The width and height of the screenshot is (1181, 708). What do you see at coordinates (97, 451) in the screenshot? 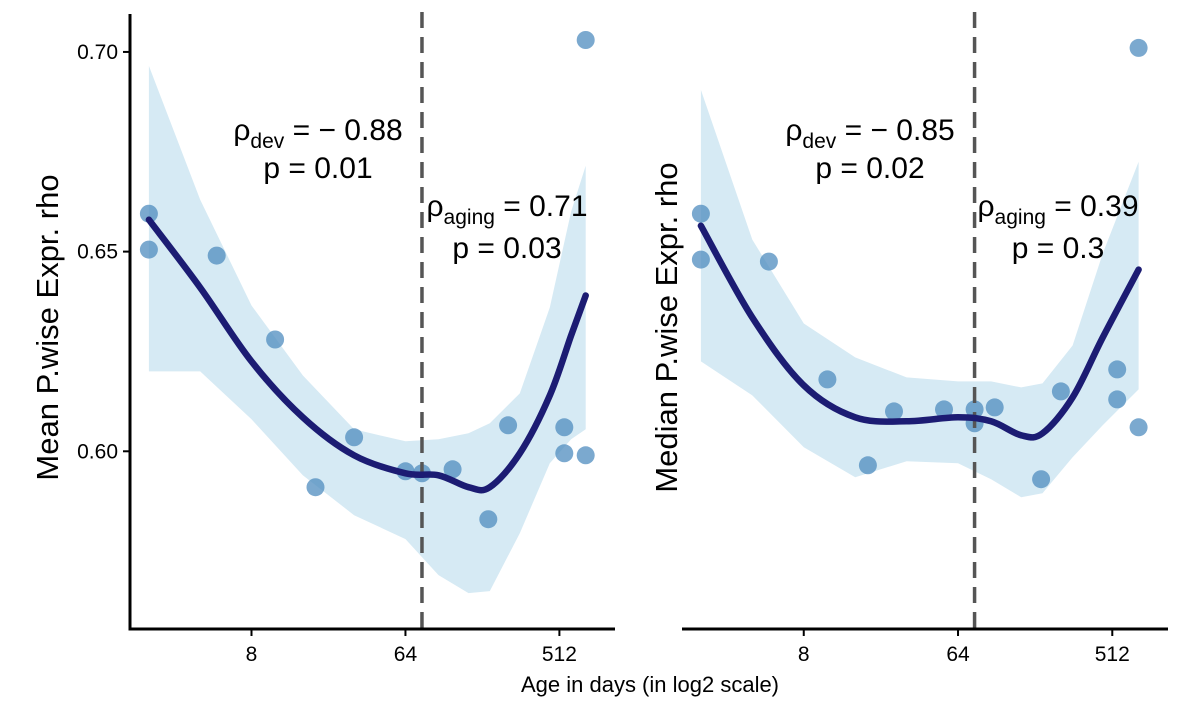
I see `y-tick-label: 0.60` at bounding box center [97, 451].